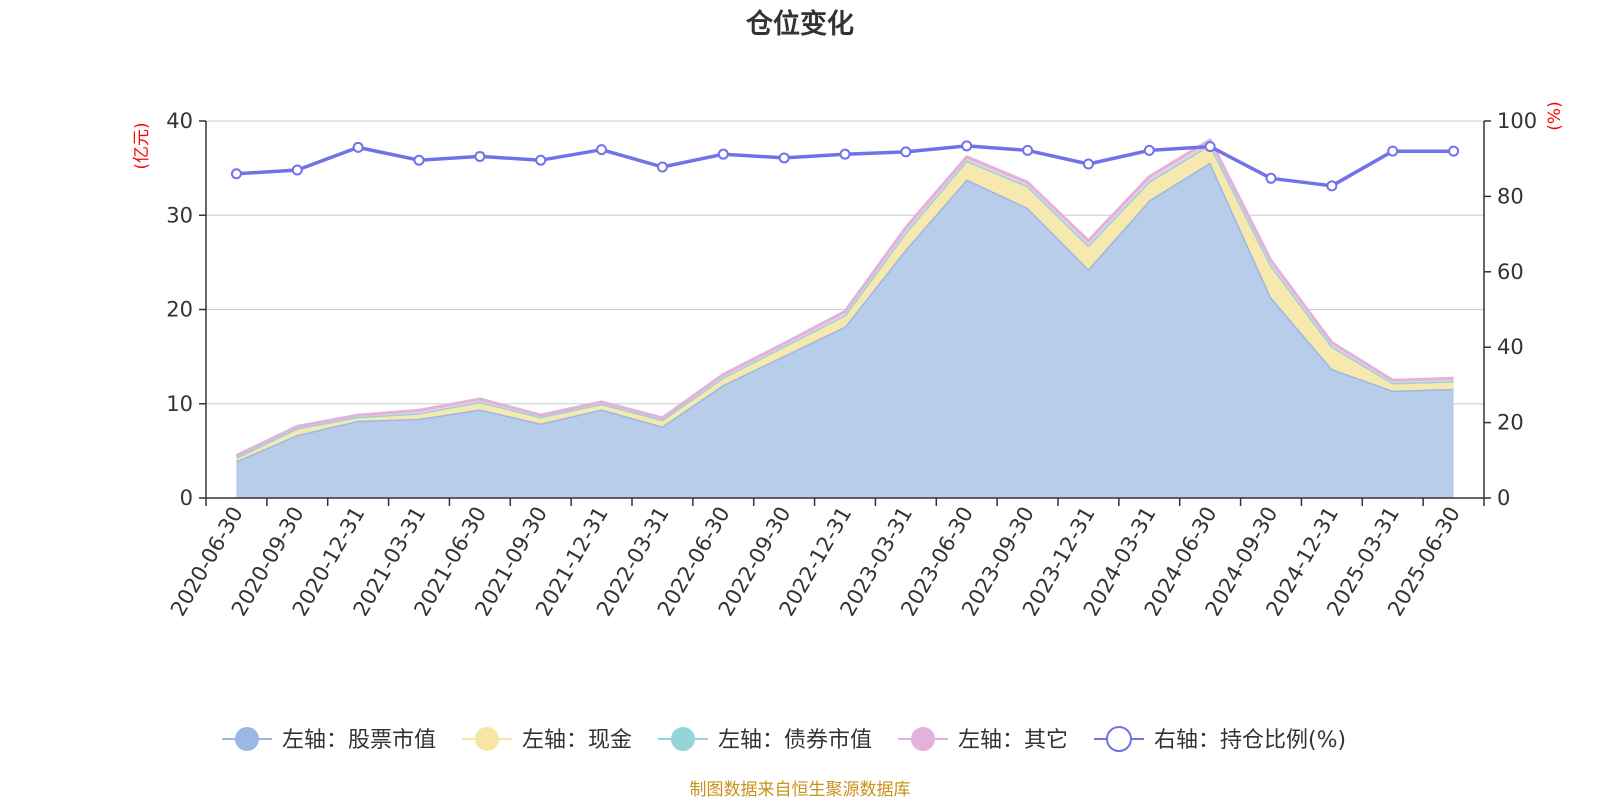  I want to click on legend-label: 左轴：股票市值, so click(359, 740).